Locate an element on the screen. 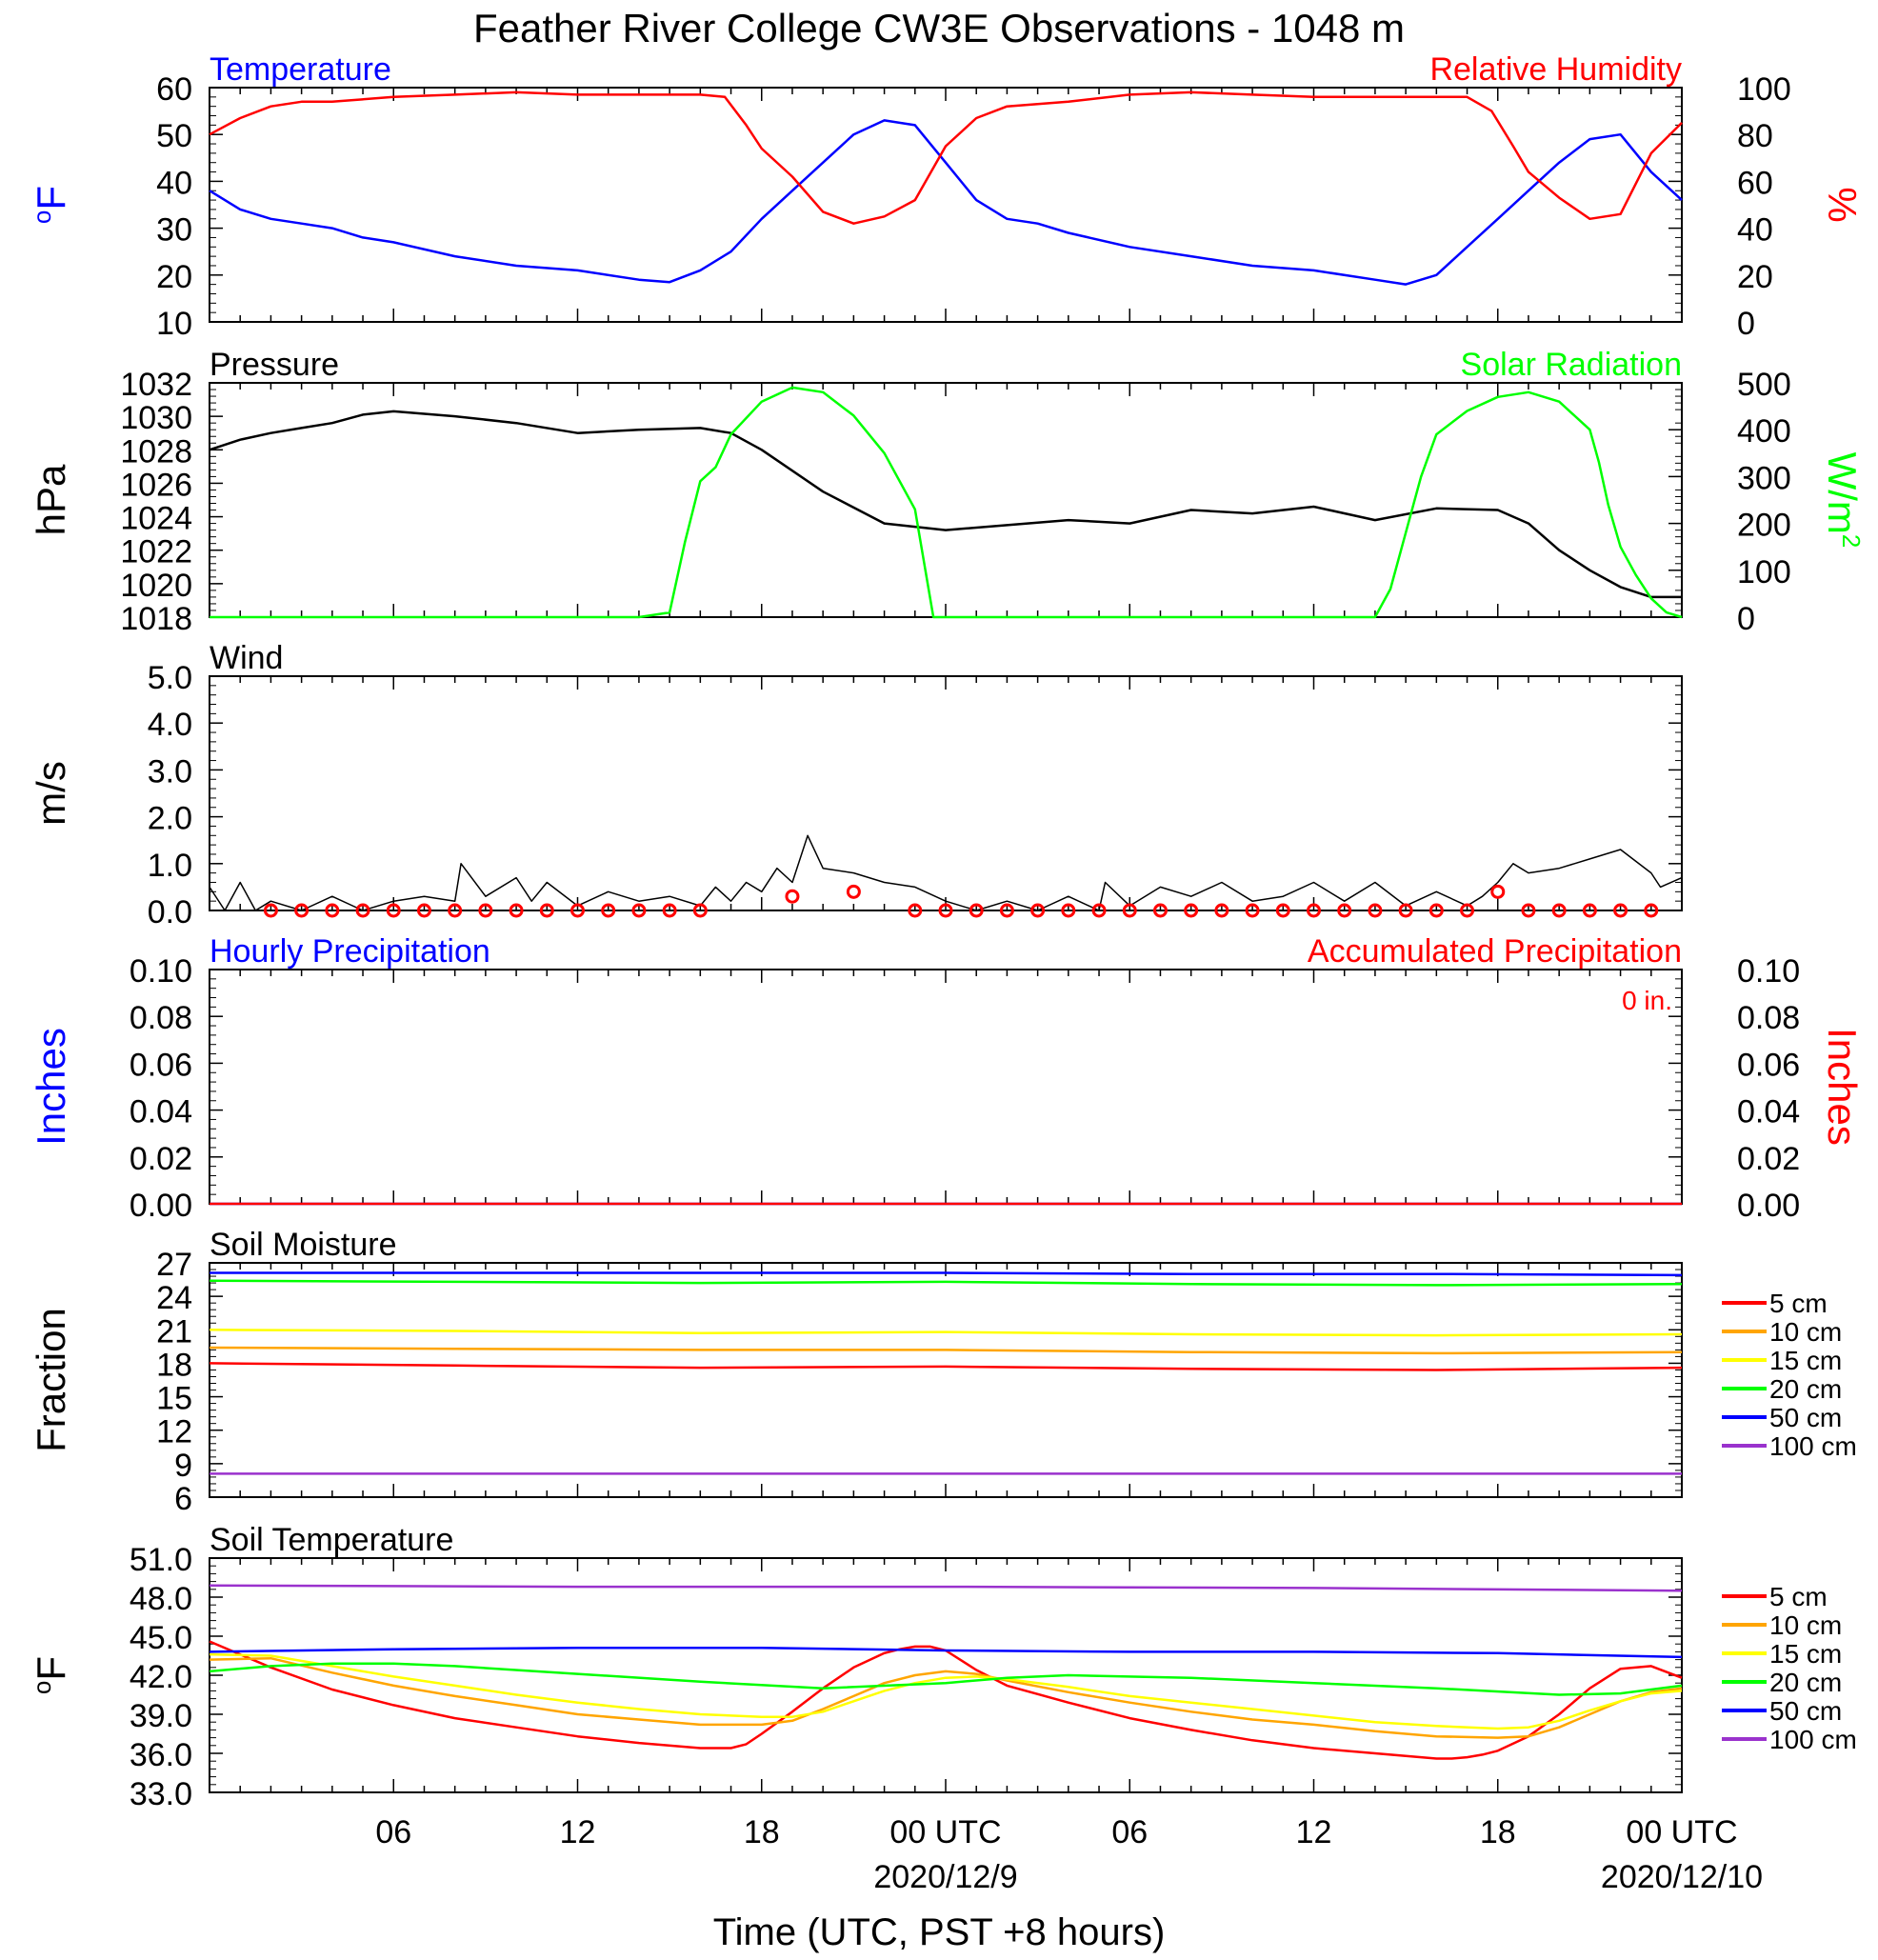  y-tick-label: 0.02 is located at coordinates (161, 1159).